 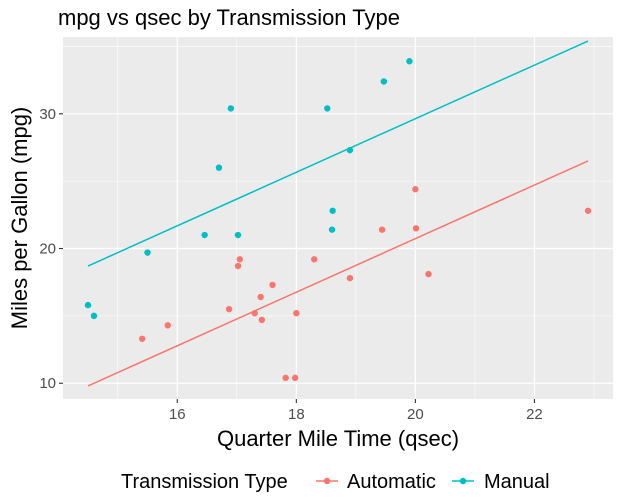 What do you see at coordinates (47, 383) in the screenshot?
I see `y-tick-label-0: 10` at bounding box center [47, 383].